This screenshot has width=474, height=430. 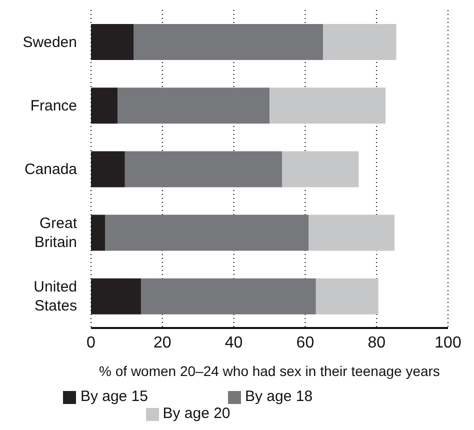 What do you see at coordinates (53, 105) in the screenshot?
I see `y-tick-label: France` at bounding box center [53, 105].